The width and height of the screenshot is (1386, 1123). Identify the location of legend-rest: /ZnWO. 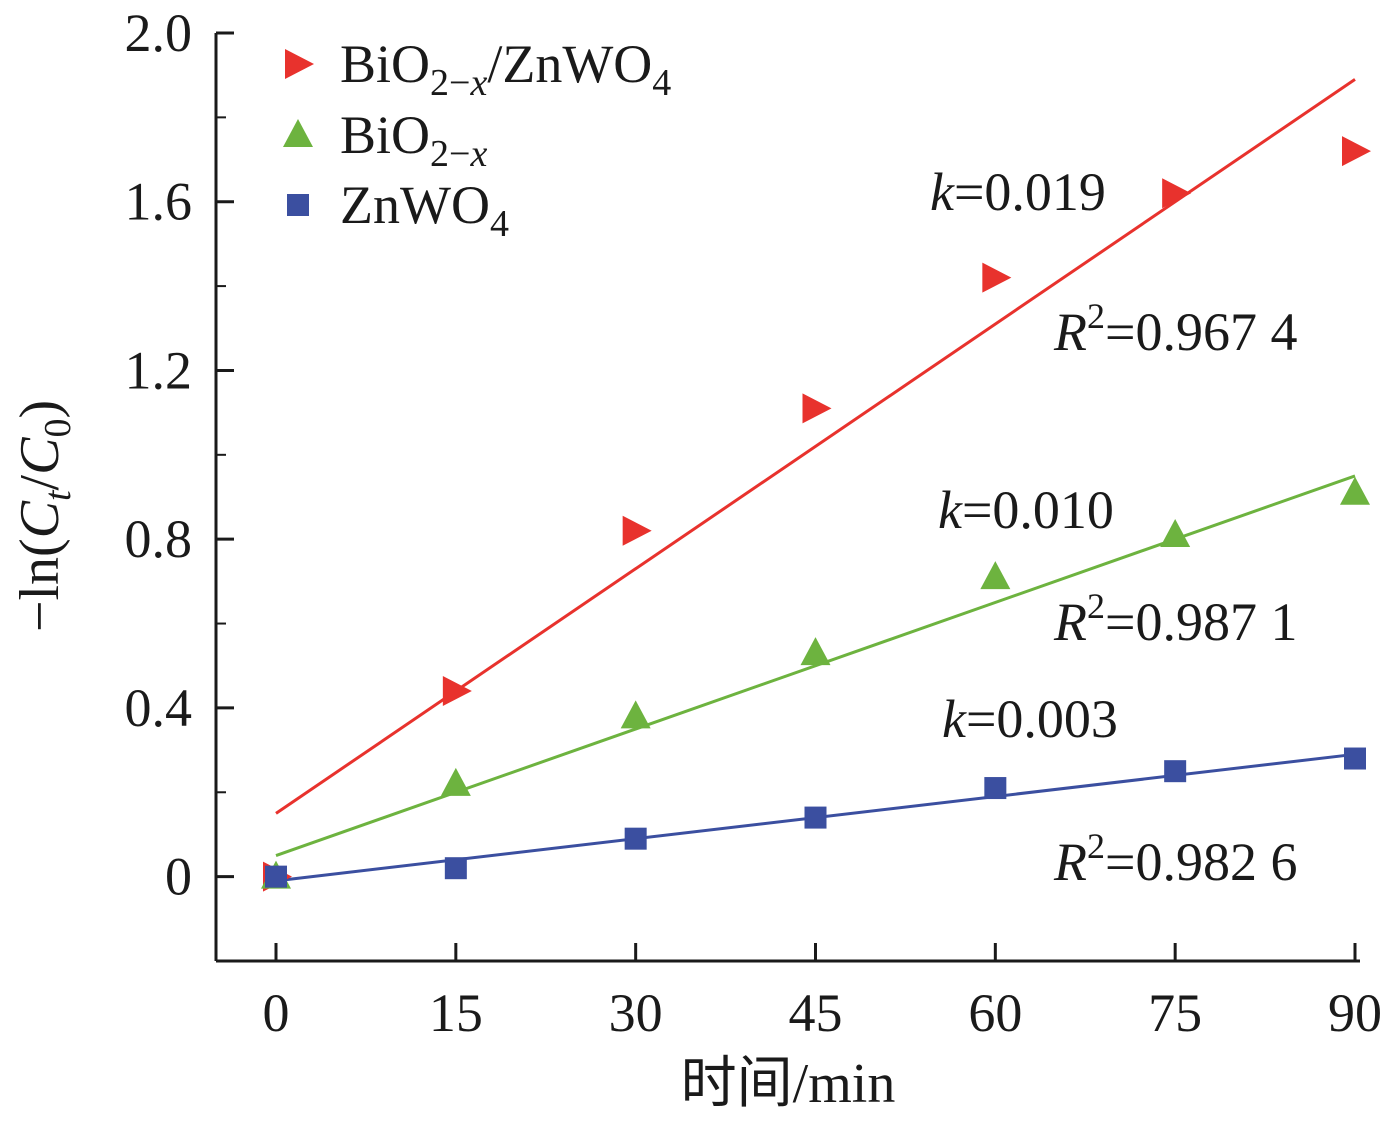
(569, 64).